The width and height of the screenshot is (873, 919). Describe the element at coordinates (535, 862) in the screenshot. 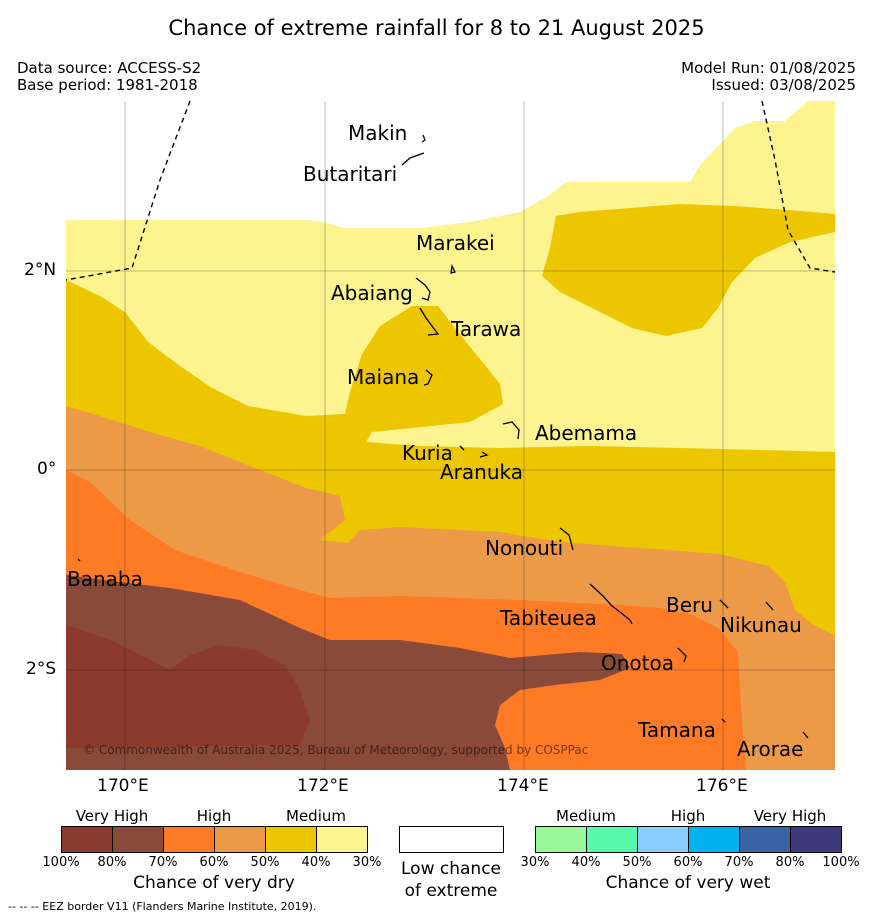

I see `wet-tick-0: 30%` at that location.